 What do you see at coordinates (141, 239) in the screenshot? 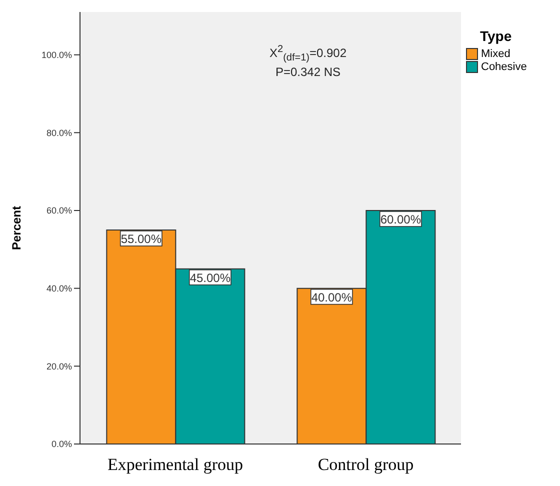
I see `data-label: 55.00%` at bounding box center [141, 239].